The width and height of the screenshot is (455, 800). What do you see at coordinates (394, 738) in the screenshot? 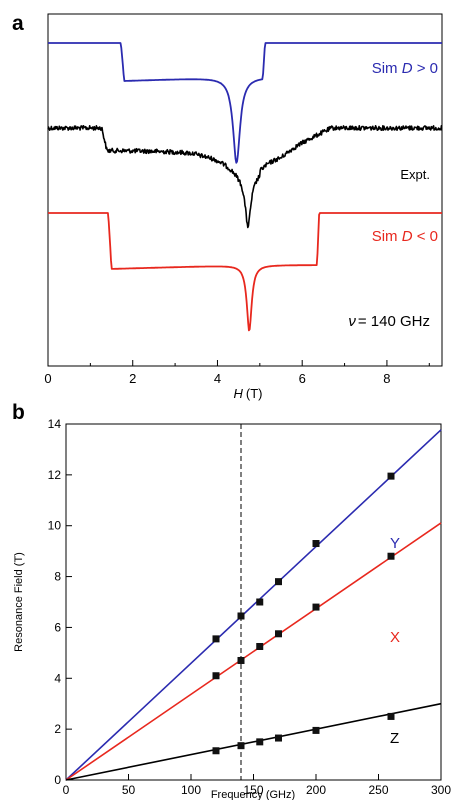
I see `panel-b-series-label-z: Z` at bounding box center [394, 738].